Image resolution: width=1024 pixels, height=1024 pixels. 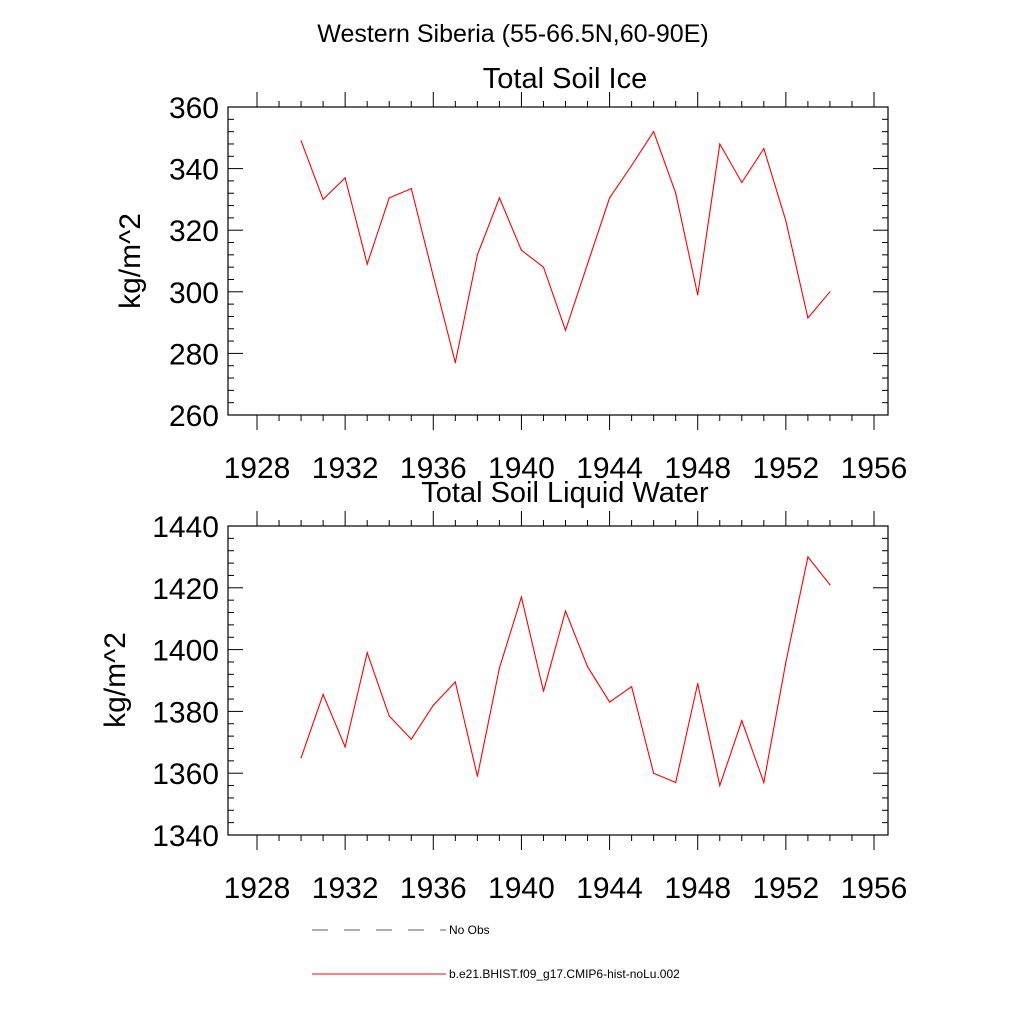 What do you see at coordinates (185, 712) in the screenshot?
I see `y-tick-label: 1380` at bounding box center [185, 712].